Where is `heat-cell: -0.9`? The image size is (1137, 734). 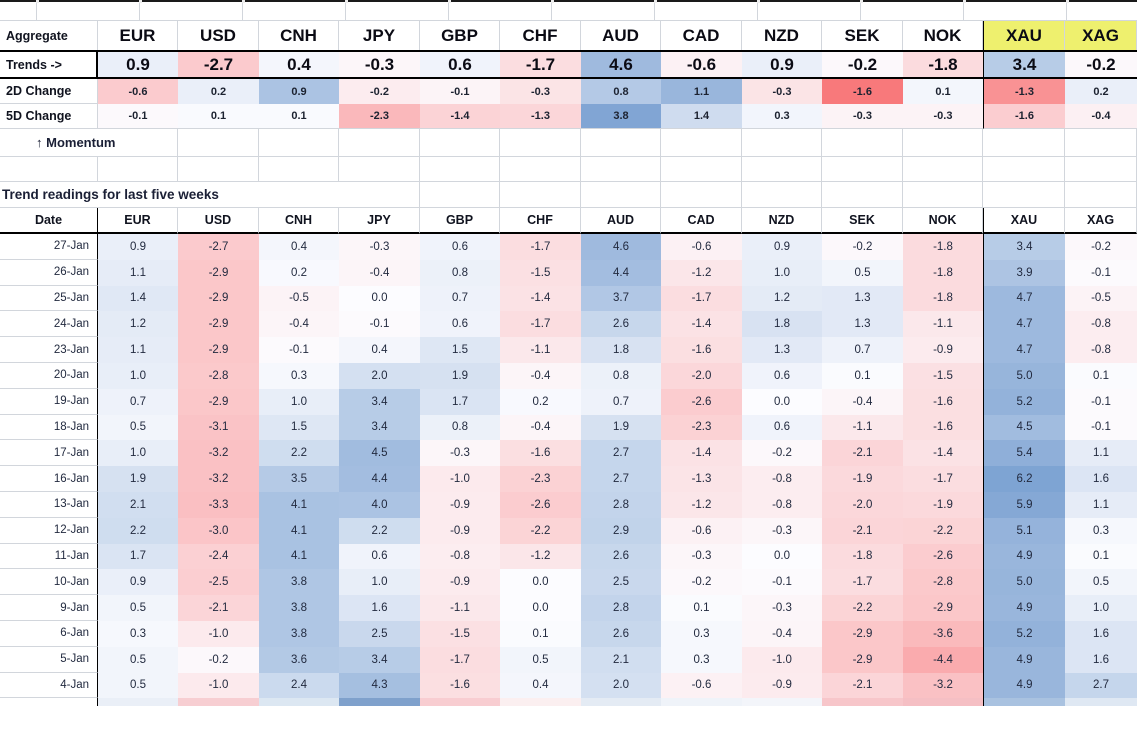 heat-cell: -0.9 is located at coordinates (943, 350).